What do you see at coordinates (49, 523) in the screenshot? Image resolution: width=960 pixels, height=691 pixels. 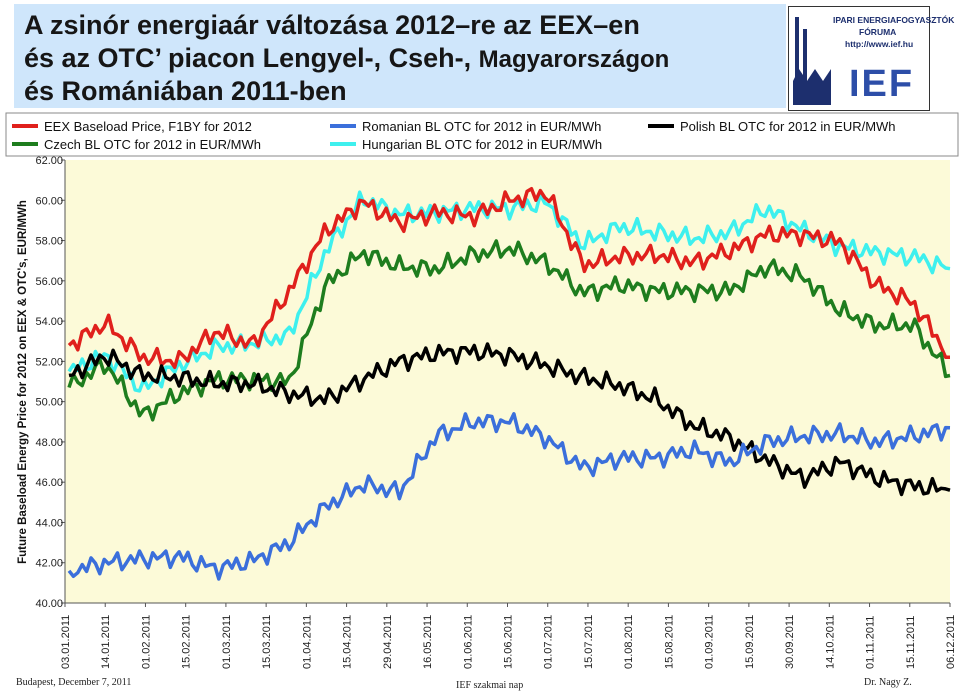 I see `y-tick-label: 44.00` at bounding box center [49, 523].